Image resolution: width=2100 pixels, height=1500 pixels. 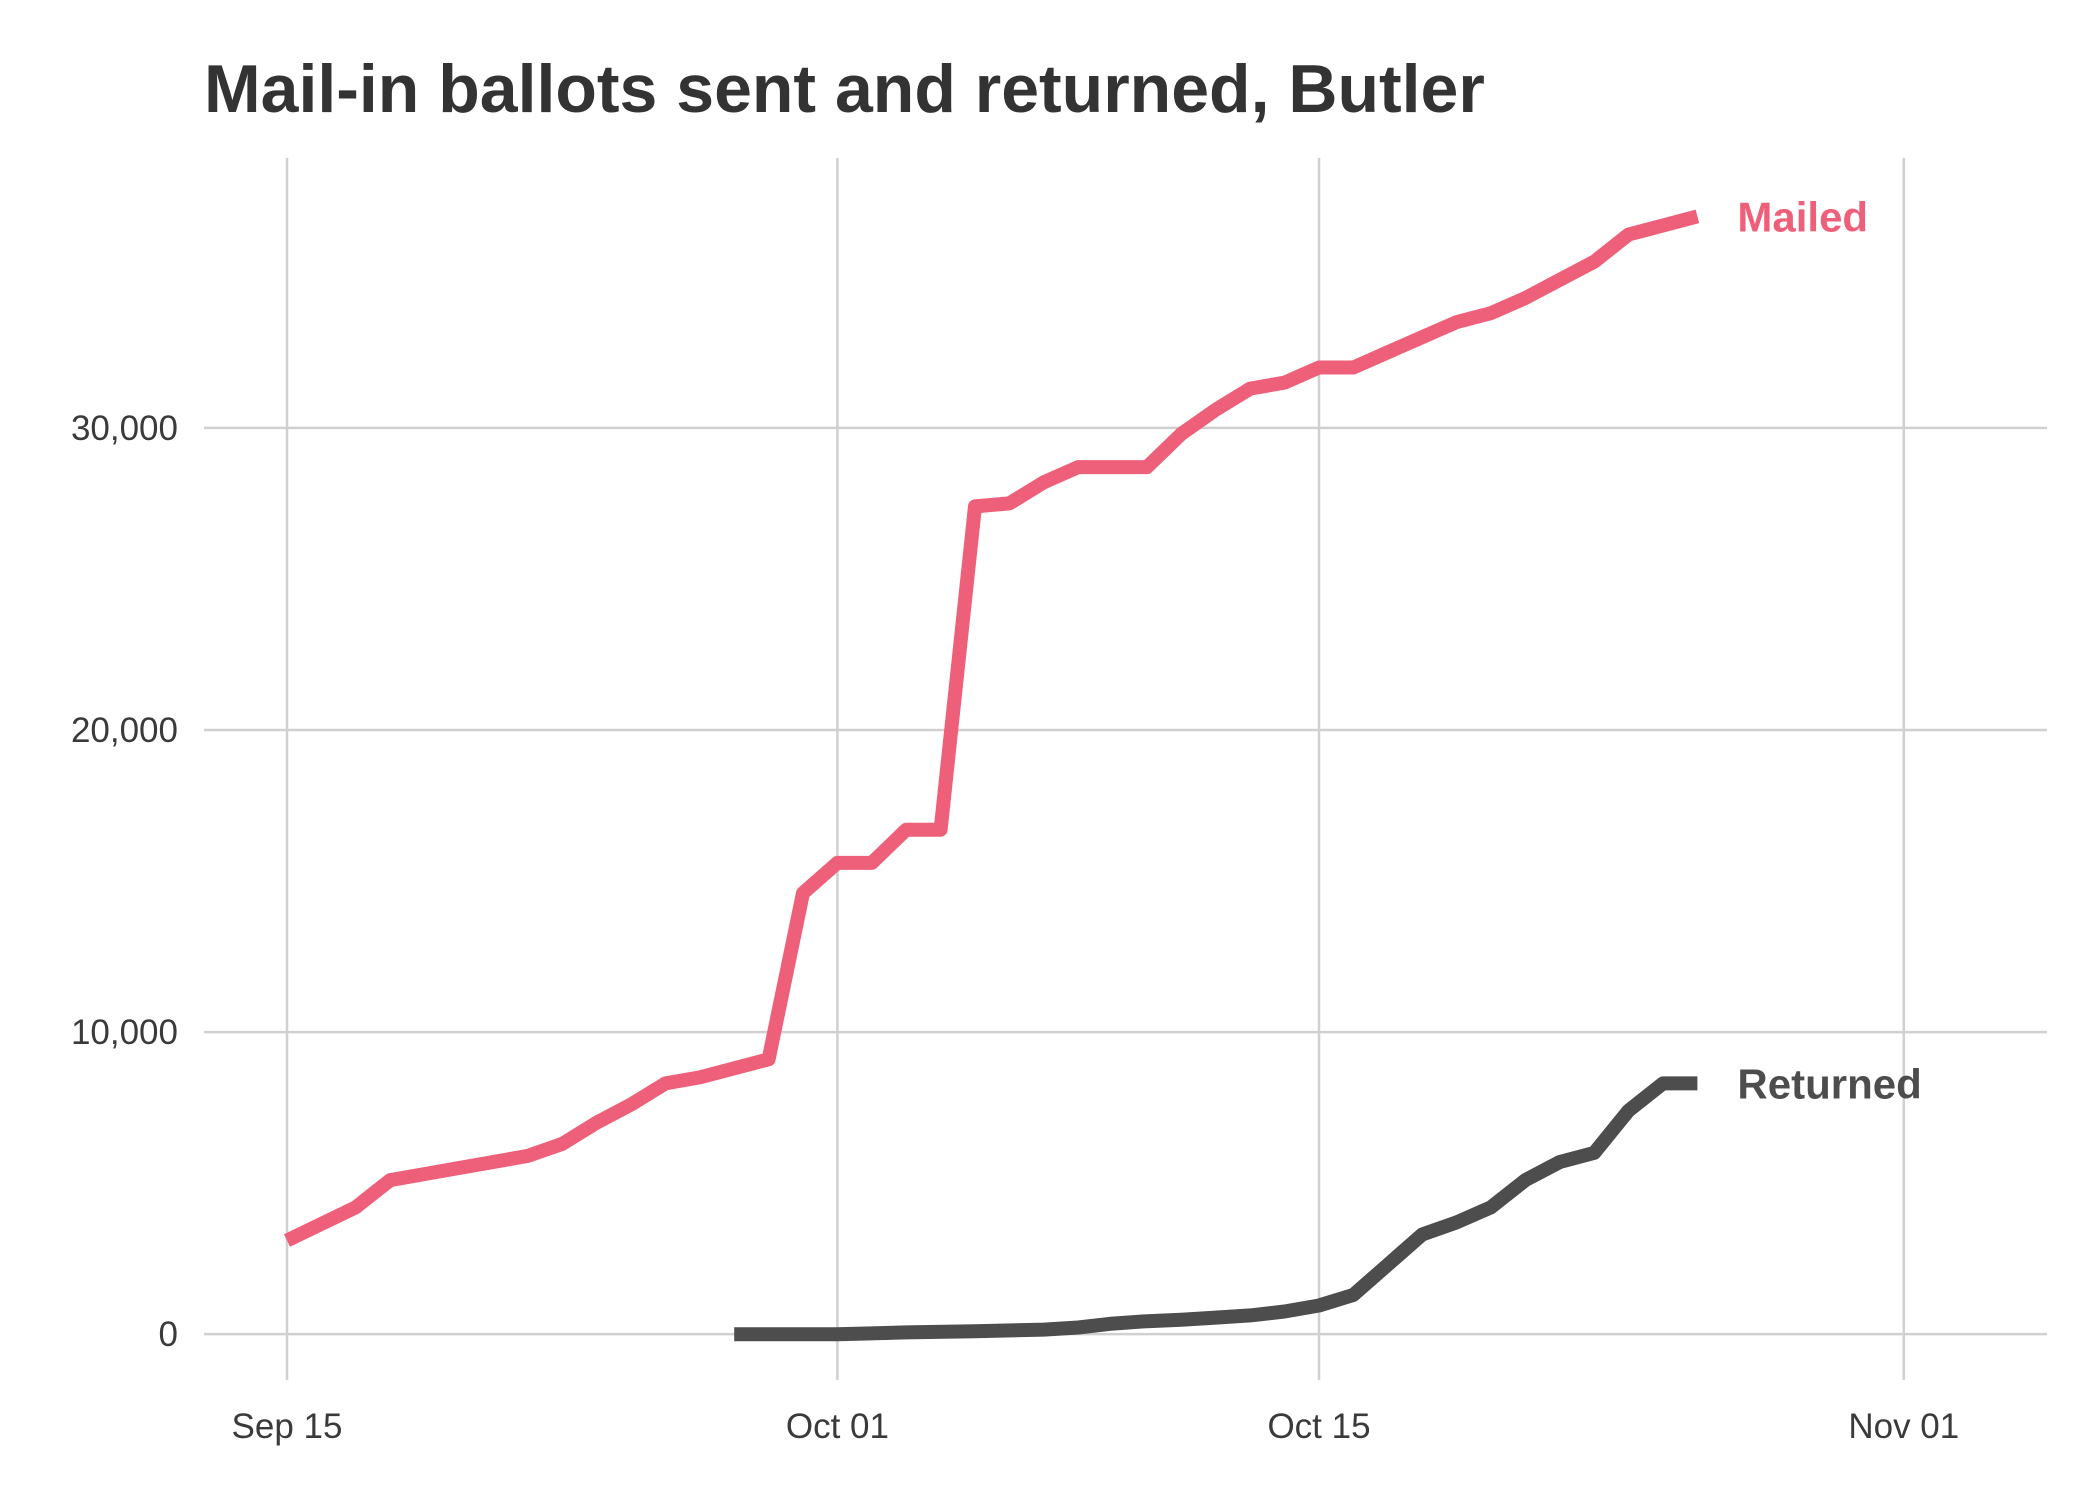 I want to click on x-tick-label: Sep 15, so click(x=287, y=1426).